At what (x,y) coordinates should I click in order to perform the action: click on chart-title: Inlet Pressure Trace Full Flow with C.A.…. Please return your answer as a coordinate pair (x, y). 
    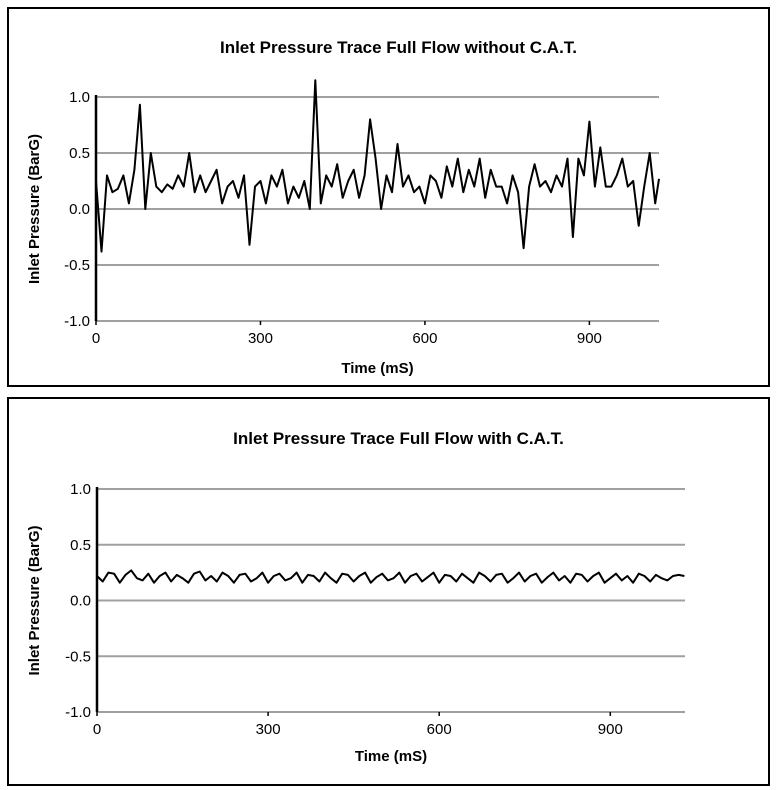
    Looking at the image, I should click on (398, 438).